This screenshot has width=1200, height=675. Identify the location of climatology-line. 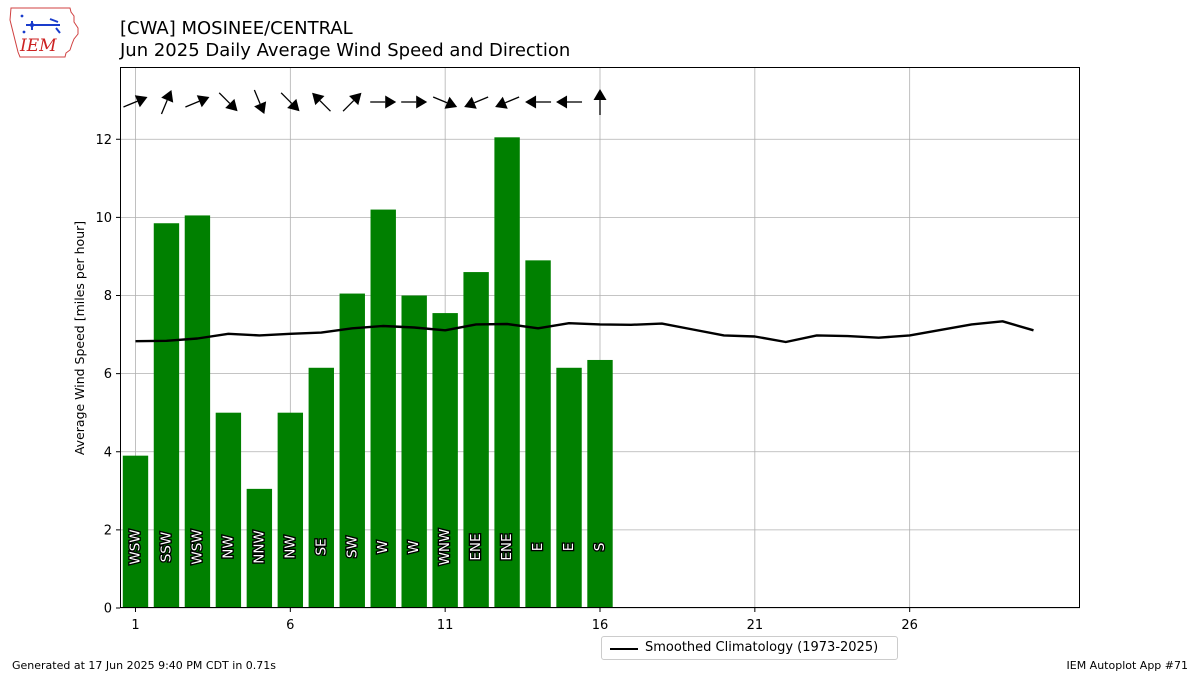
(584, 332).